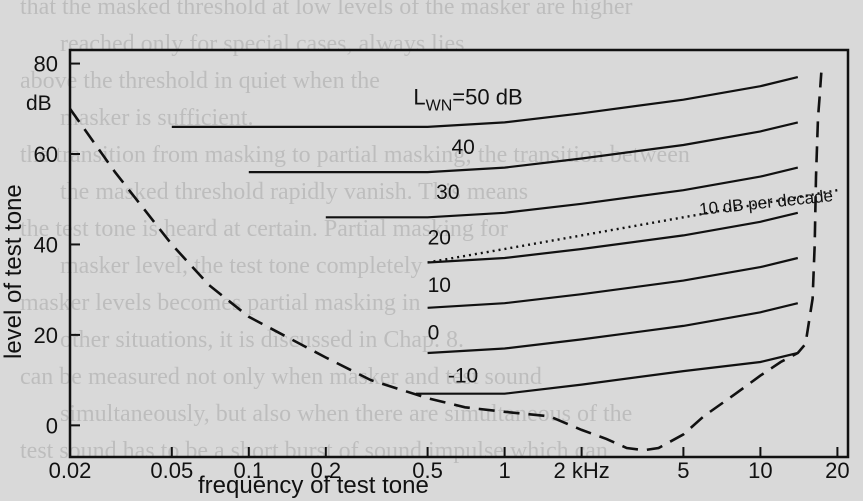  What do you see at coordinates (434, 332) in the screenshot?
I see `series-annotation: 0` at bounding box center [434, 332].